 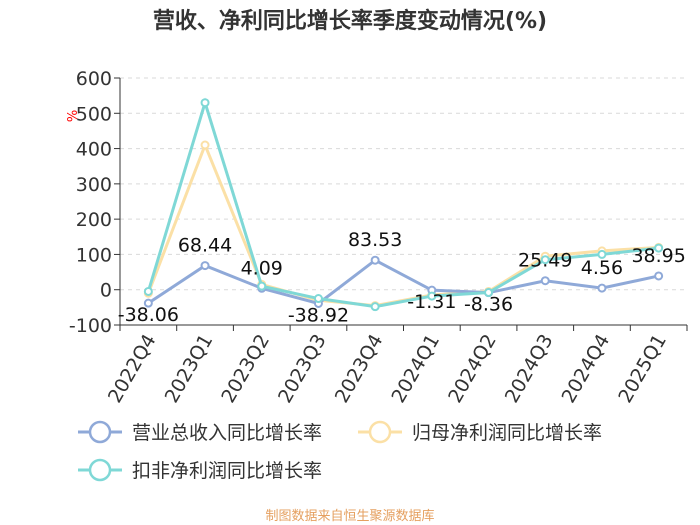 What do you see at coordinates (94, 220) in the screenshot?
I see `y-tick-label: 200` at bounding box center [94, 220].